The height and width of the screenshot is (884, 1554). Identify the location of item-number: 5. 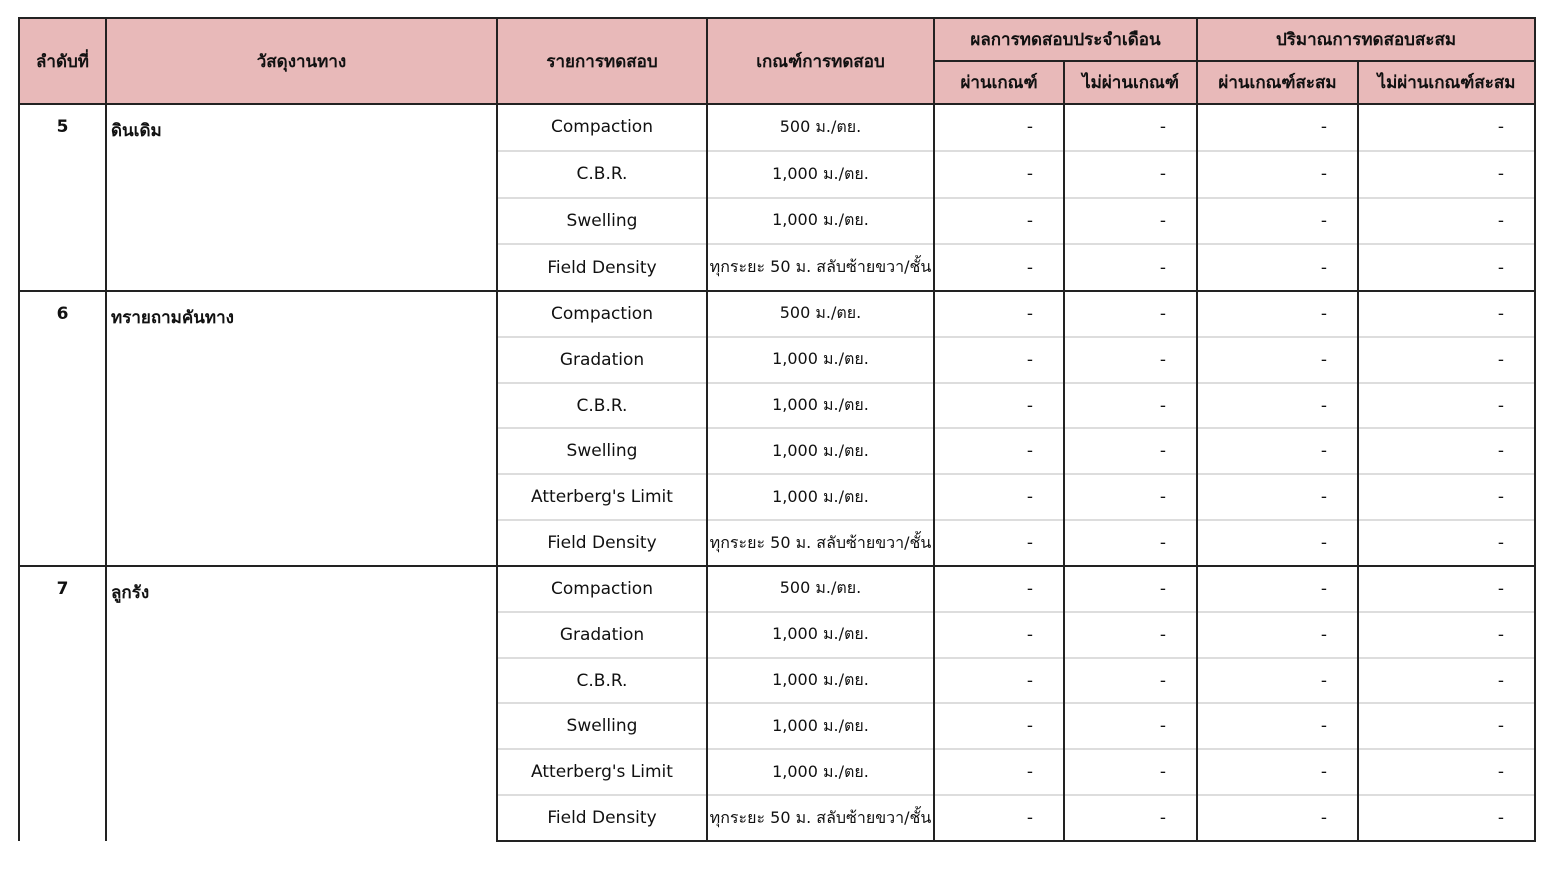
(62, 197).